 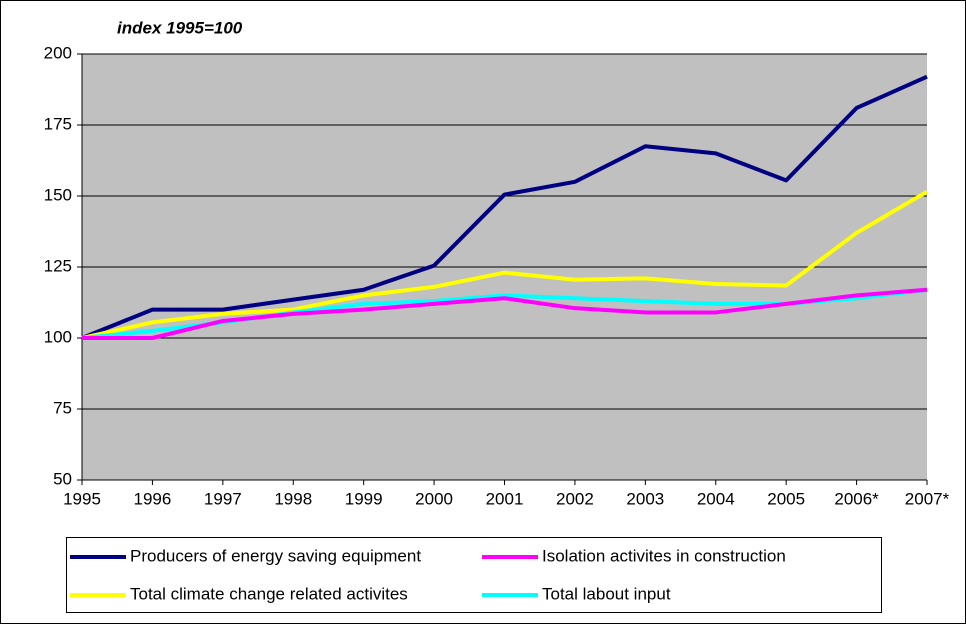 What do you see at coordinates (645, 498) in the screenshot?
I see `x-tick-label: 2003` at bounding box center [645, 498].